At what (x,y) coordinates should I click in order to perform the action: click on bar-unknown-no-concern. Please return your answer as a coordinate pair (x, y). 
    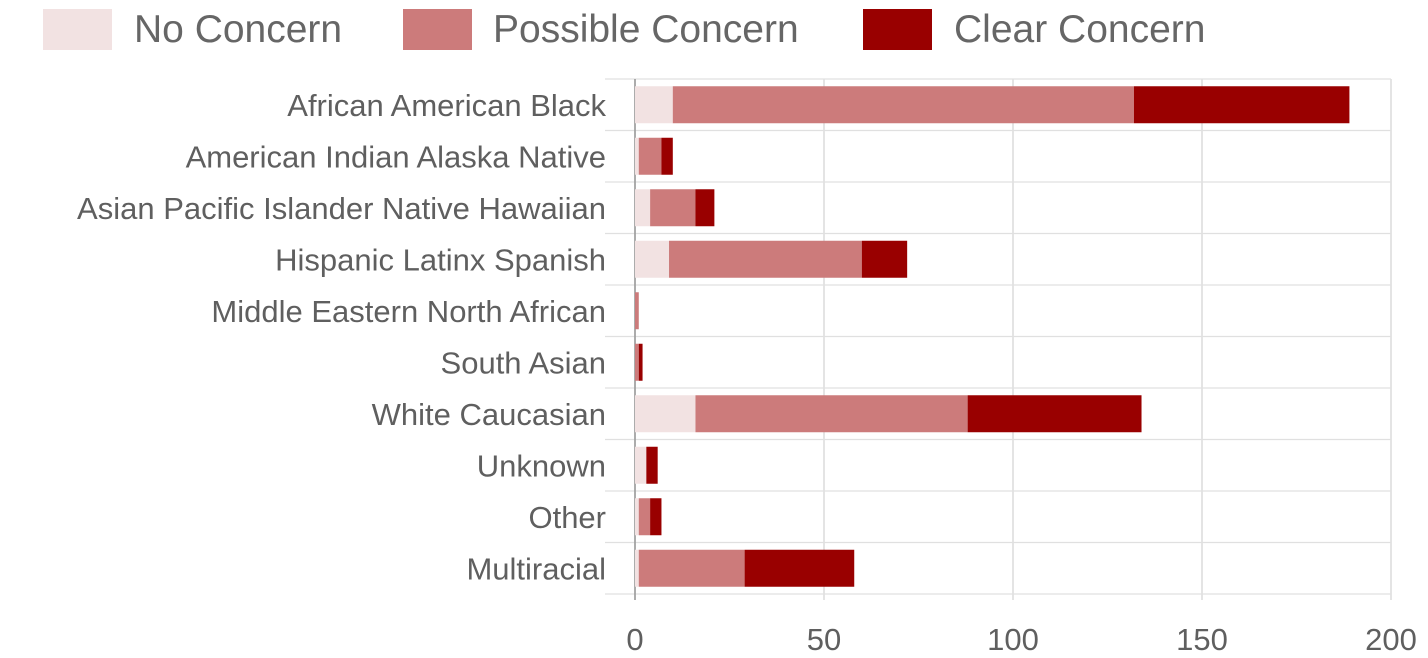
    Looking at the image, I should click on (641, 465).